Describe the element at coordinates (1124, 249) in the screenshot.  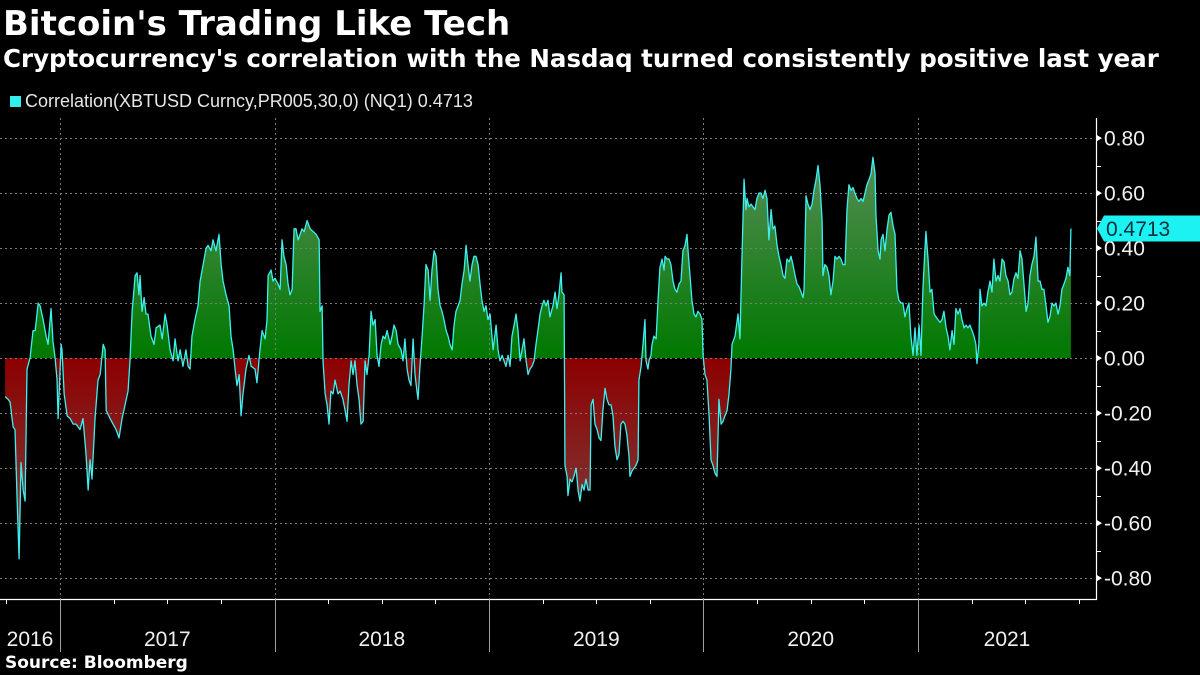
I see `y-tick-label: 0.40` at that location.